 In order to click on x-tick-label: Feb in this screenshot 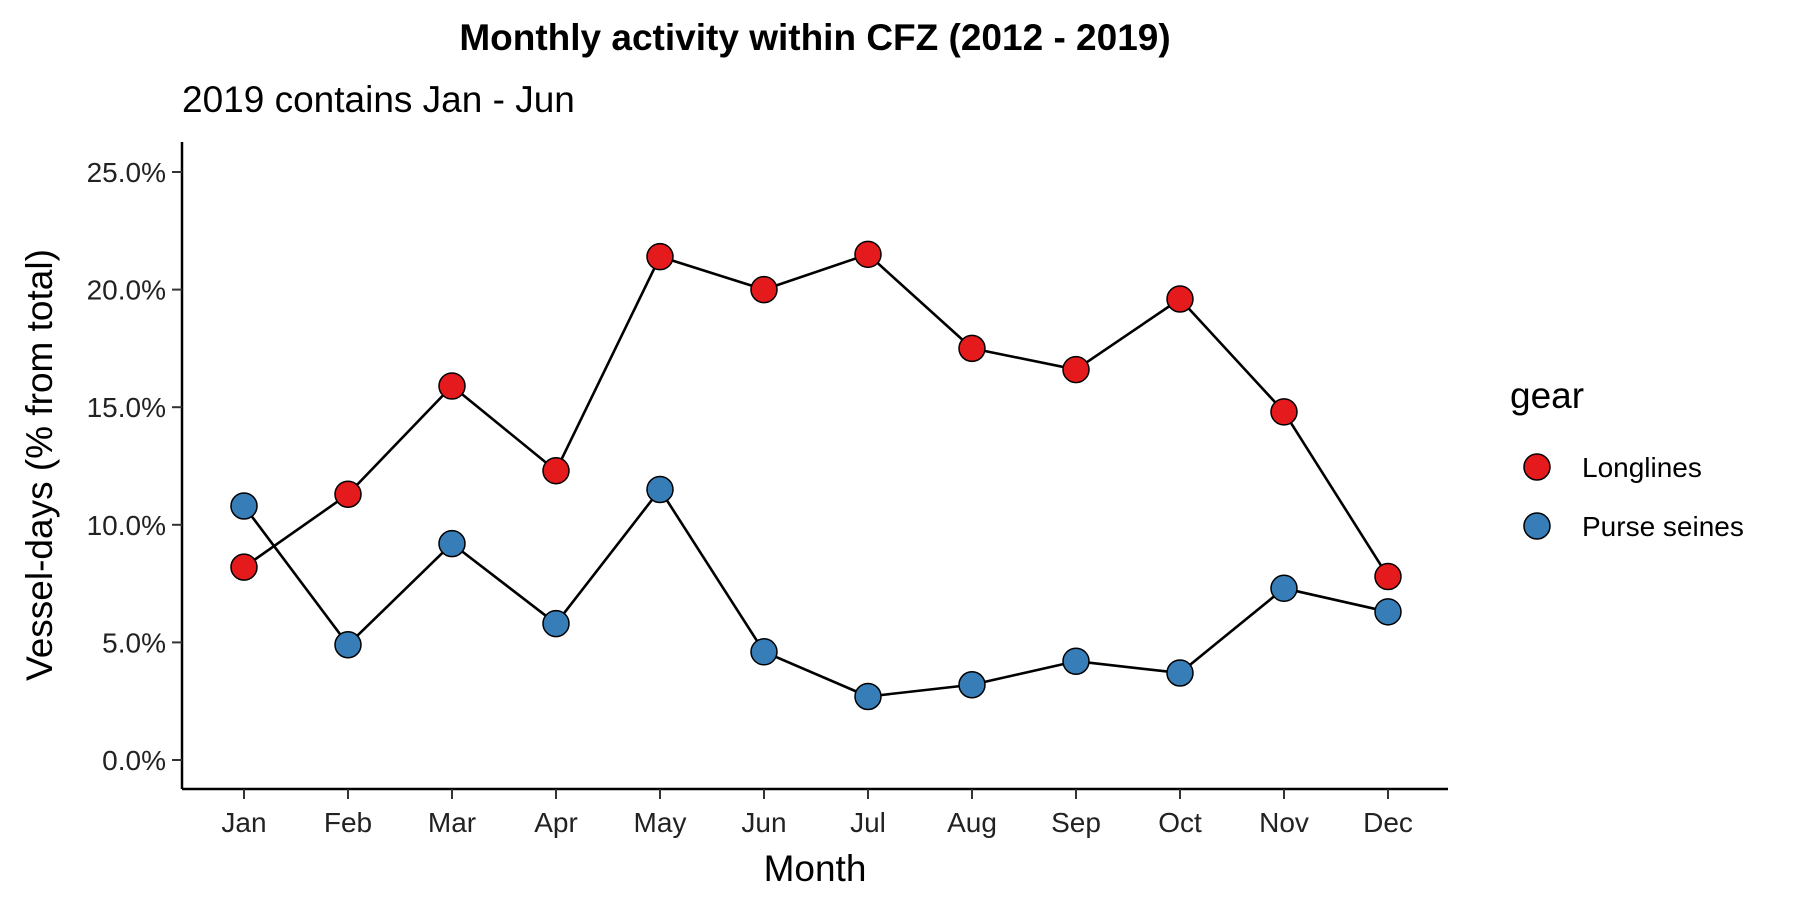, I will do `click(348, 822)`.